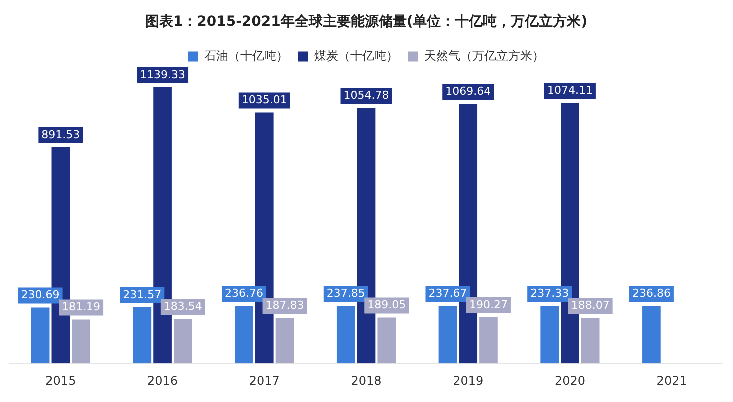 This screenshot has height=402, width=733. Describe the element at coordinates (346, 293) in the screenshot. I see `data-label: 237.85` at that location.